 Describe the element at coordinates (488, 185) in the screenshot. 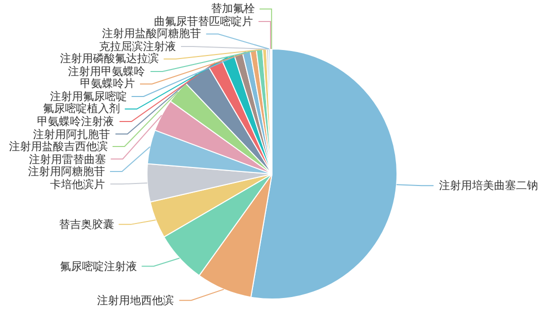

I see `slice-label: 注射用培美曲塞二钠` at that location.